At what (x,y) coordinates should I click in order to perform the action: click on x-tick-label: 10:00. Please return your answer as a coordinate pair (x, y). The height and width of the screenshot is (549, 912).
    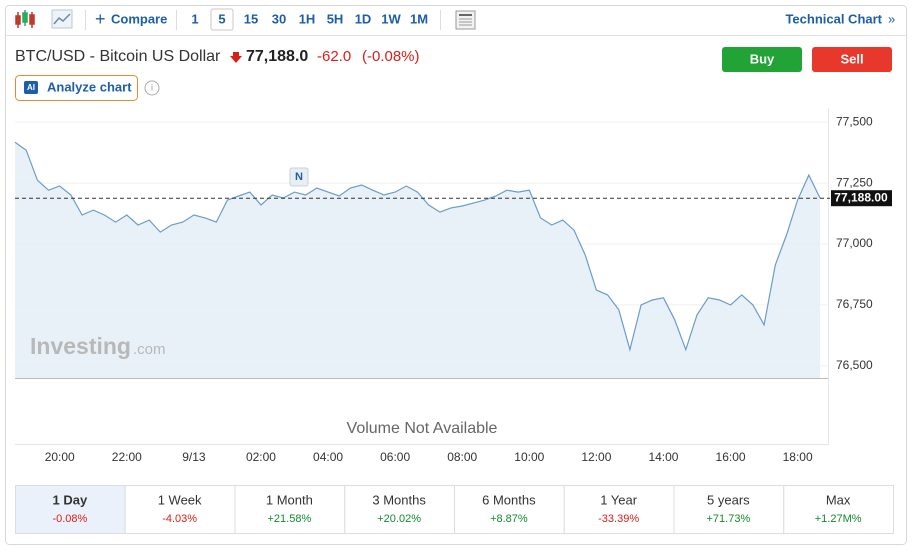
    Looking at the image, I should click on (529, 457).